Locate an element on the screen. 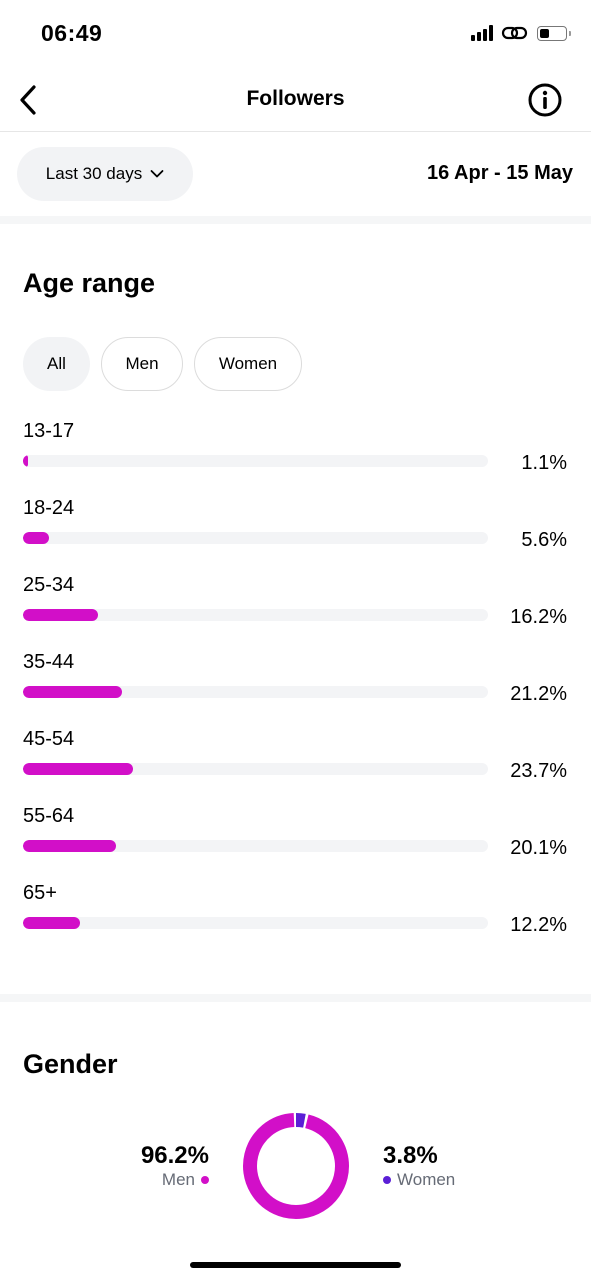 This screenshot has height=1280, width=591. age-row-percent: 23.7% is located at coordinates (538, 771).